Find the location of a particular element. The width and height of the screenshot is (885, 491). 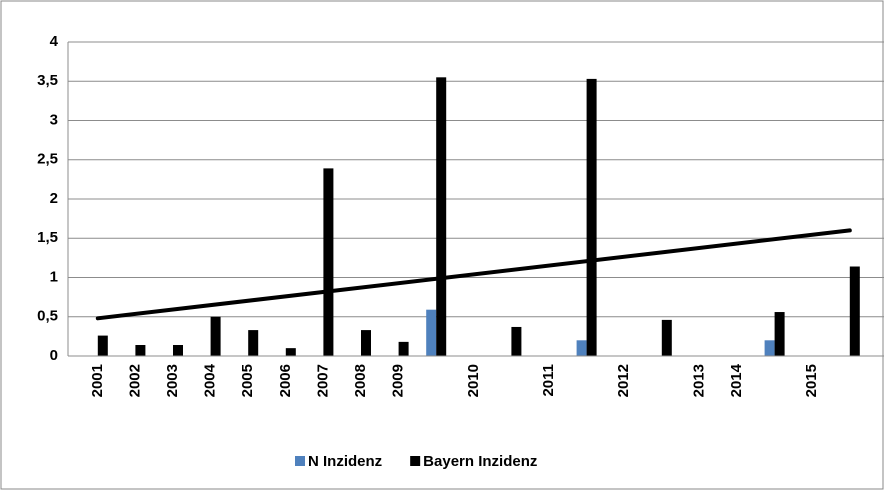

x-tick-label: 2003 is located at coordinates (172, 380).